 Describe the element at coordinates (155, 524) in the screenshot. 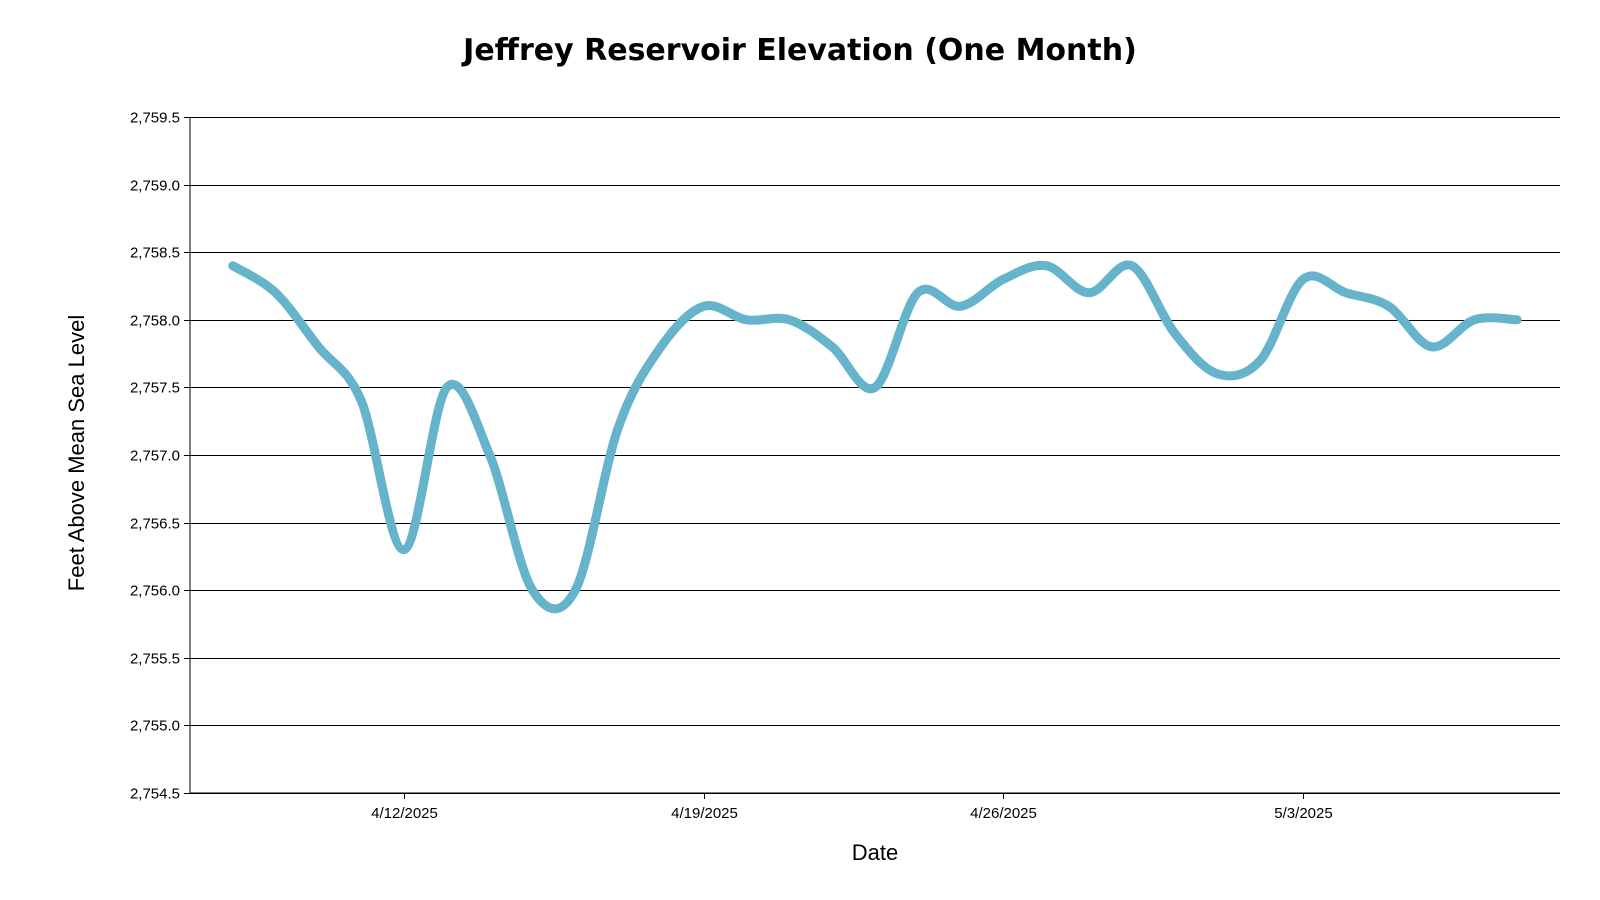

I see `y-tick-label: 2,756.5` at that location.